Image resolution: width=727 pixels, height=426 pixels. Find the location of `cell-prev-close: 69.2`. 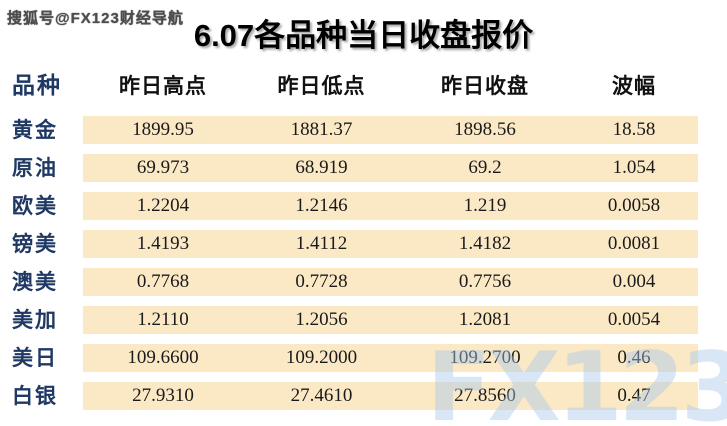

cell-prev-close: 69.2 is located at coordinates (485, 168).